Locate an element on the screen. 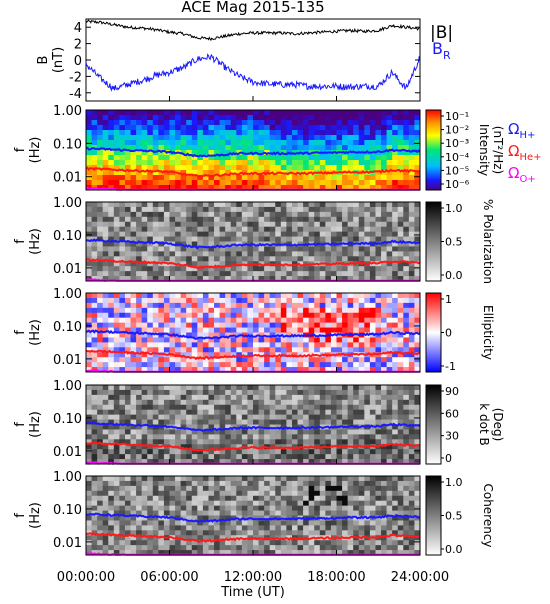 The width and height of the screenshot is (550, 604). kdotb-cbar-label: 30 is located at coordinates (452, 436).